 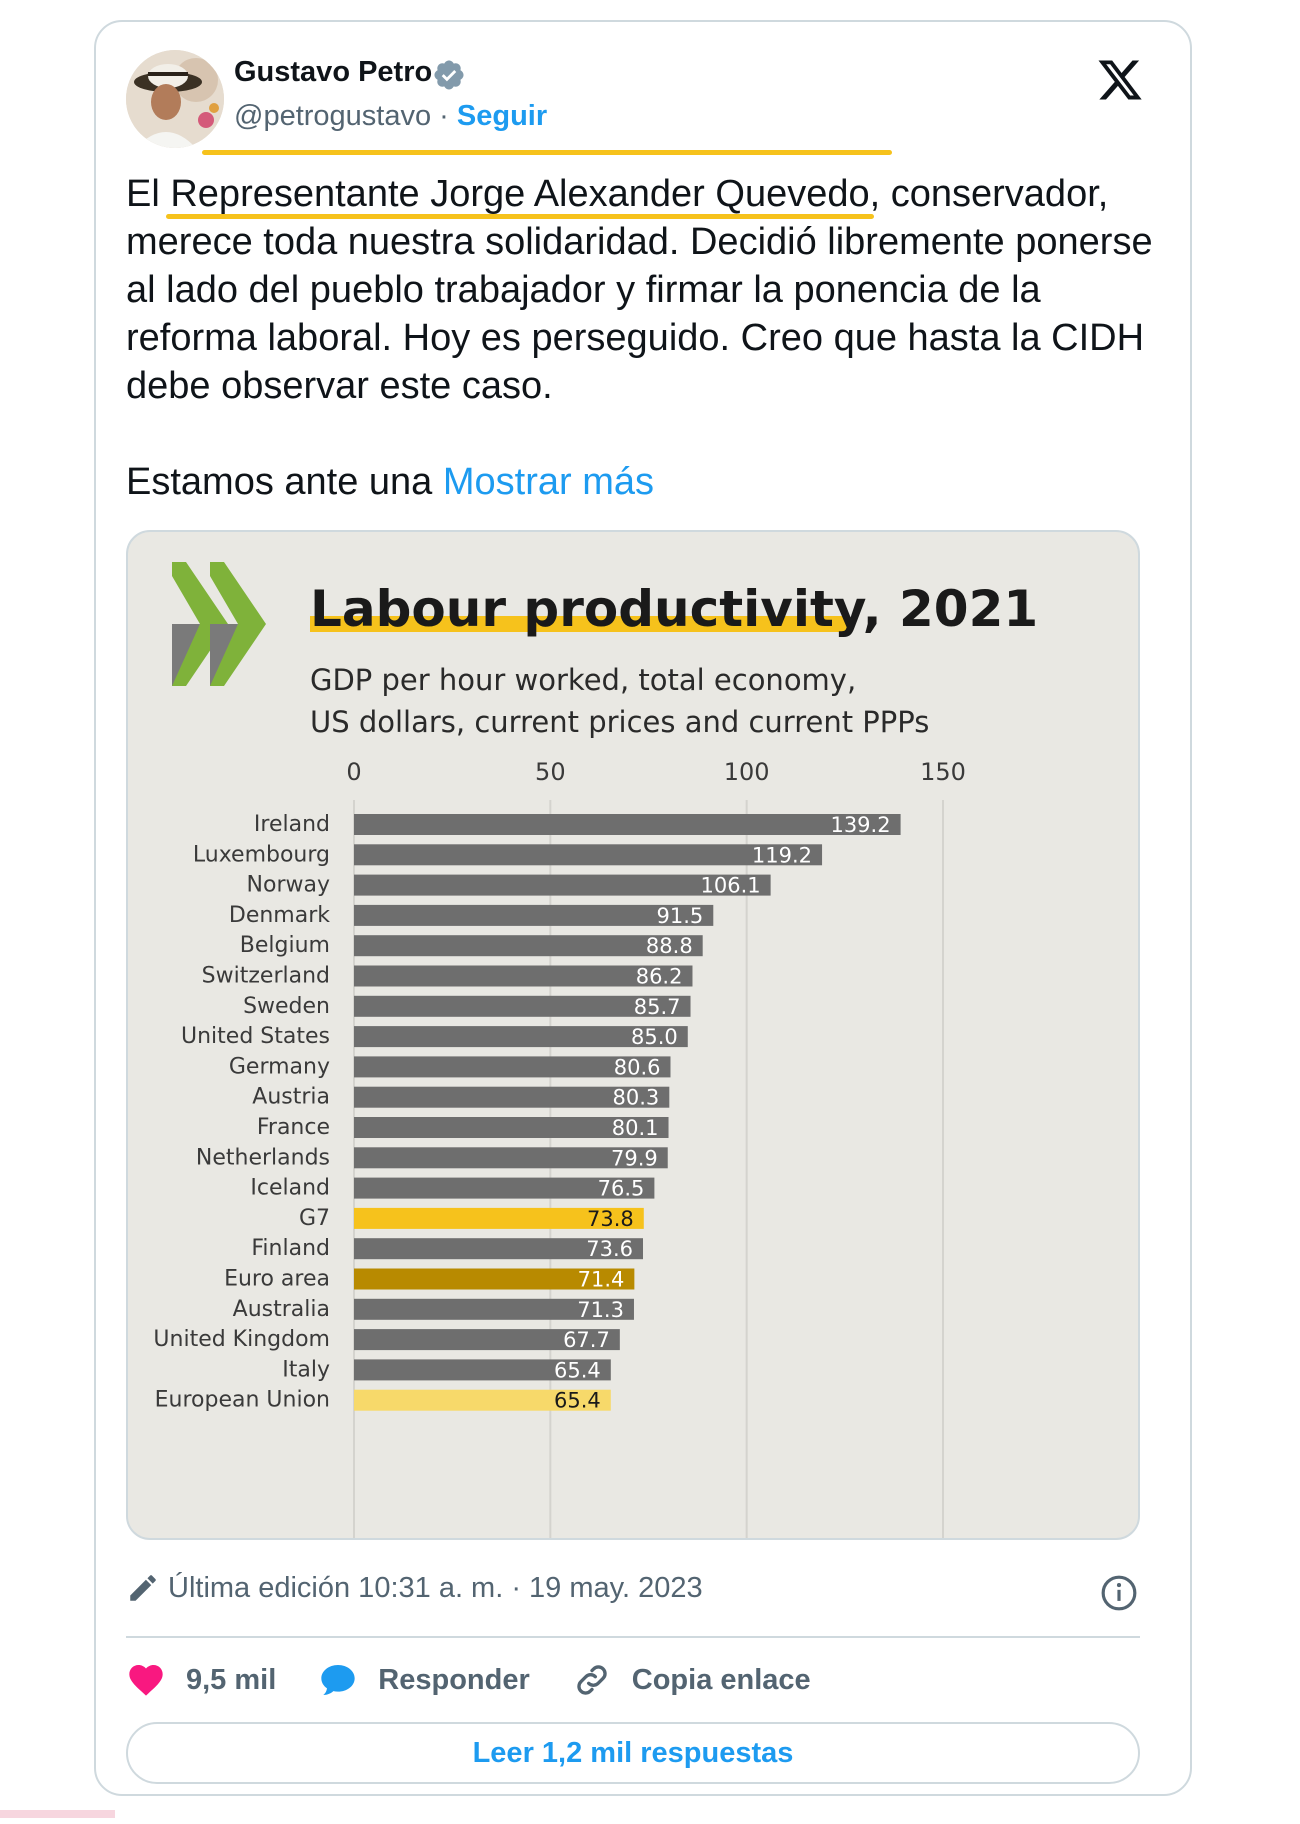 I want to click on bar-finland, so click(x=499, y=1249).